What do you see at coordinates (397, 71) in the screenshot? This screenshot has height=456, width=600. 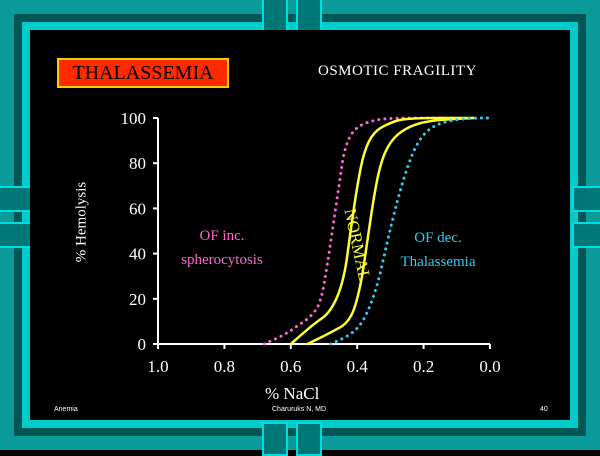 I see `chart-title: OSMOTIC FRAGILITY` at bounding box center [397, 71].